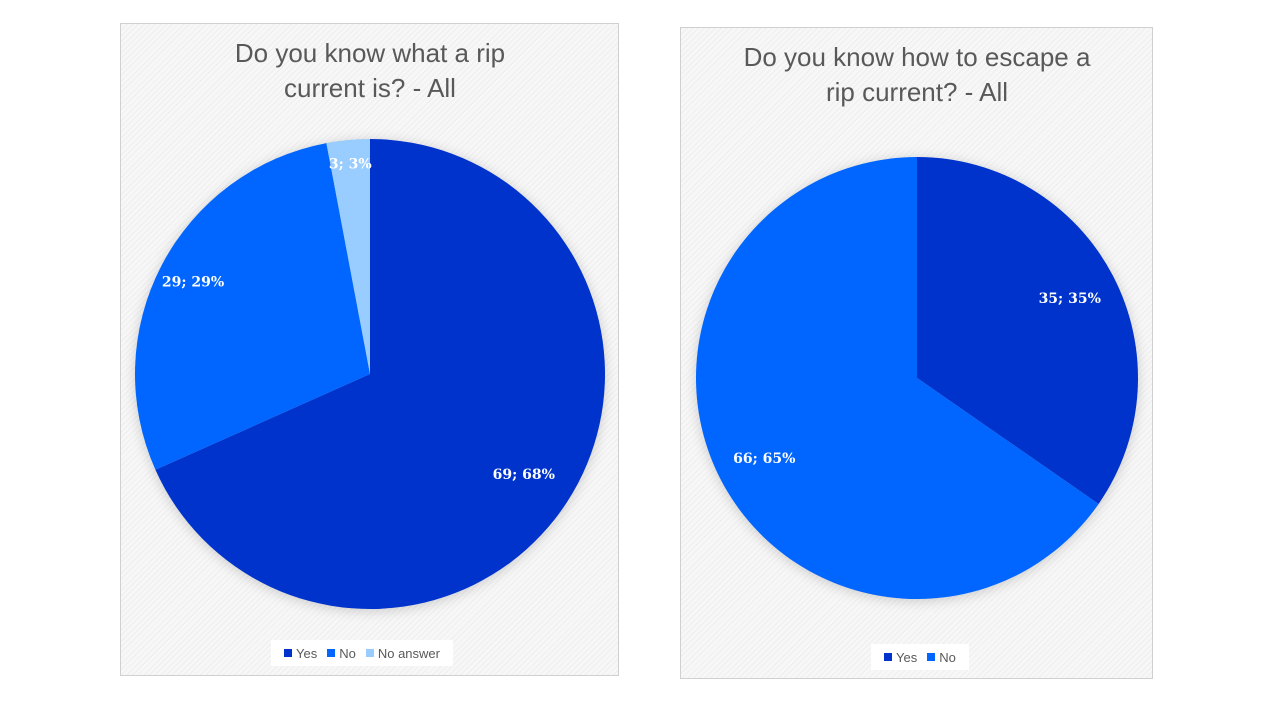 This screenshot has width=1280, height=720. What do you see at coordinates (1070, 299) in the screenshot?
I see `data-label-yes: 35; 35%` at bounding box center [1070, 299].